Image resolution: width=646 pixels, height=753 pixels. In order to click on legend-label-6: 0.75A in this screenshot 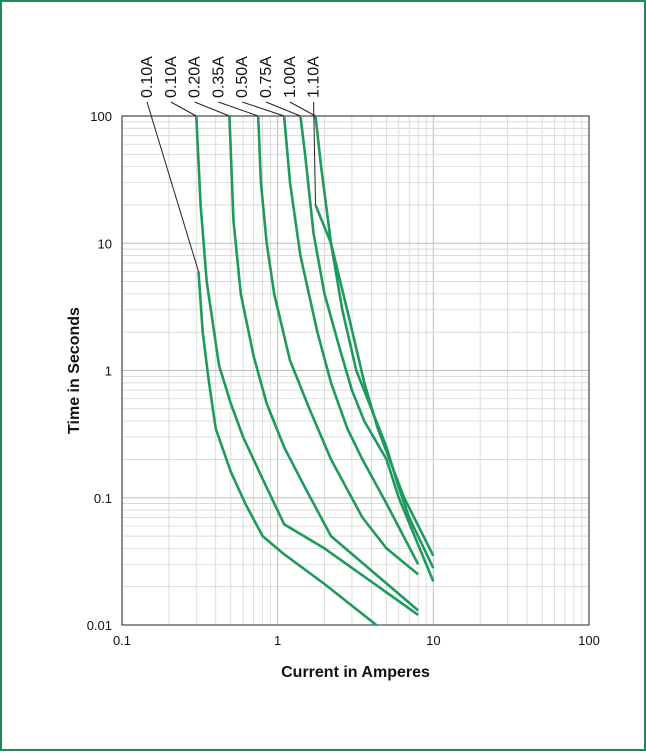, I will do `click(266, 77)`.